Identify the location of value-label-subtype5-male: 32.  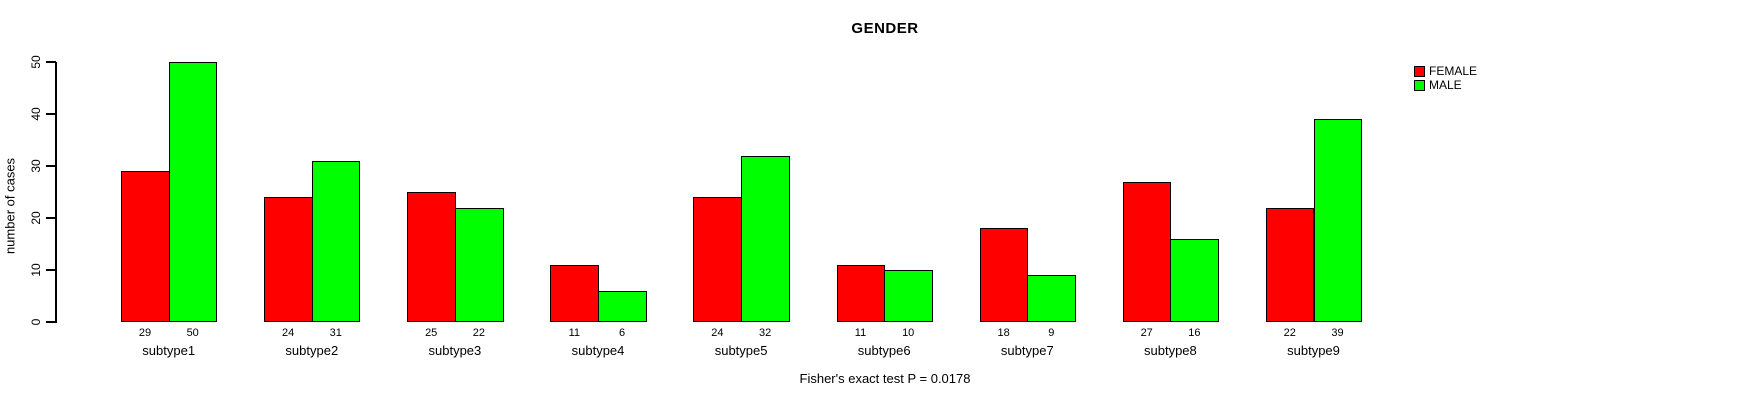
(765, 333).